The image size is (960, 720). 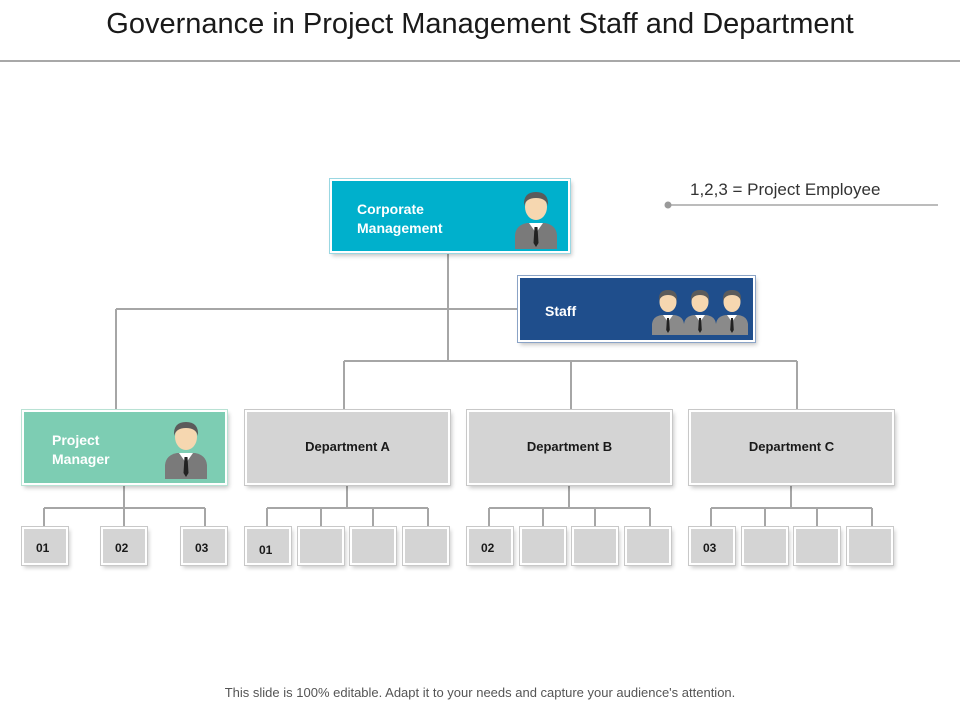 What do you see at coordinates (561, 311) in the screenshot?
I see `staff-label: Staff` at bounding box center [561, 311].